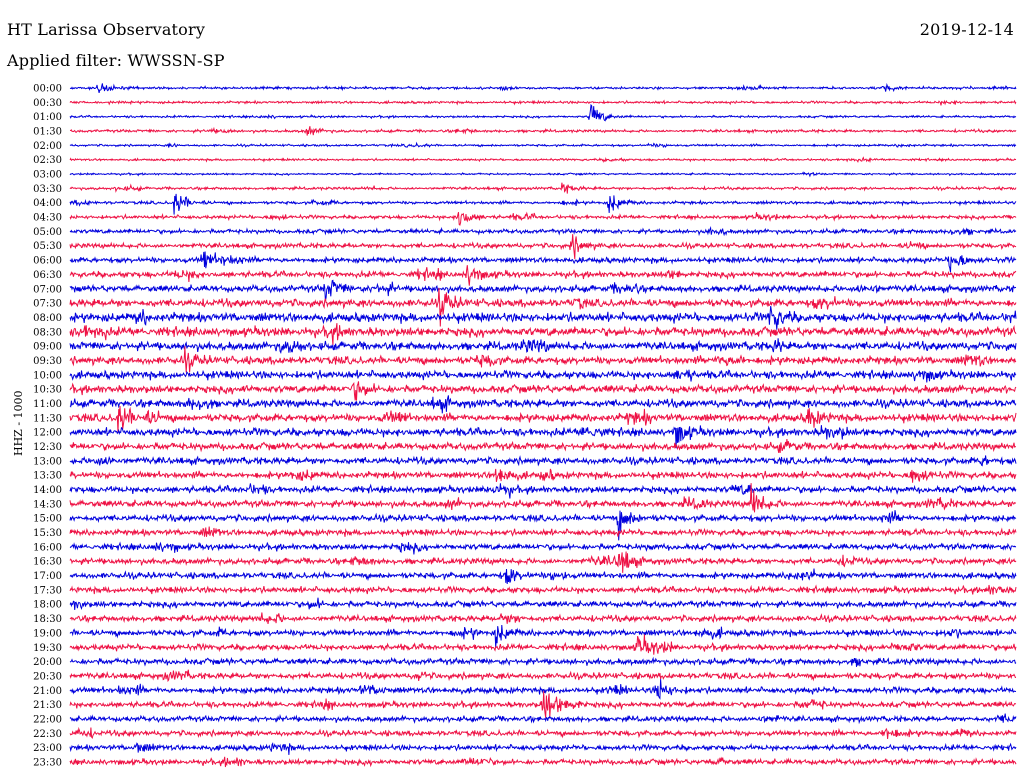  I want to click on time-tick-label: 01:30, so click(47, 132).